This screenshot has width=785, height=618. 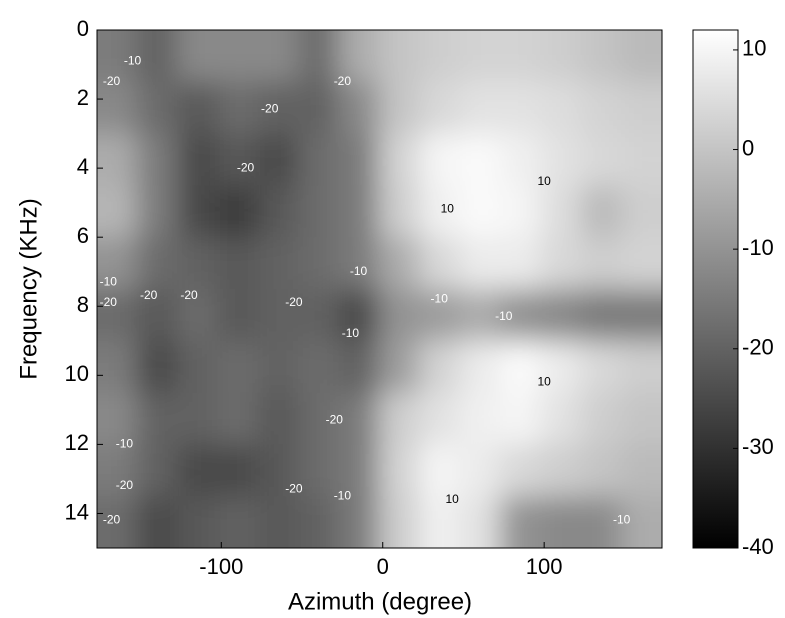 I want to click on x-tick-label: 100, so click(x=544, y=566).